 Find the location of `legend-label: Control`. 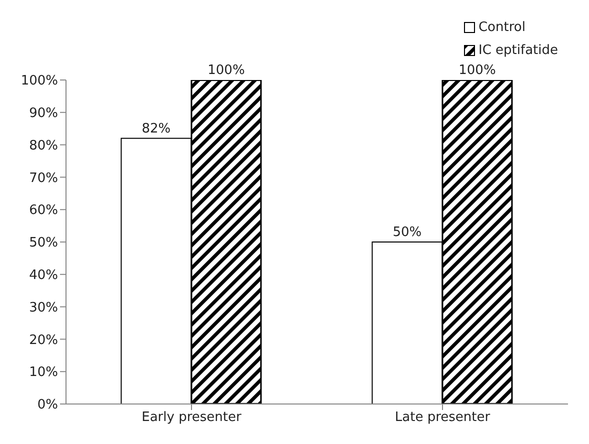

legend-label: Control is located at coordinates (502, 27).